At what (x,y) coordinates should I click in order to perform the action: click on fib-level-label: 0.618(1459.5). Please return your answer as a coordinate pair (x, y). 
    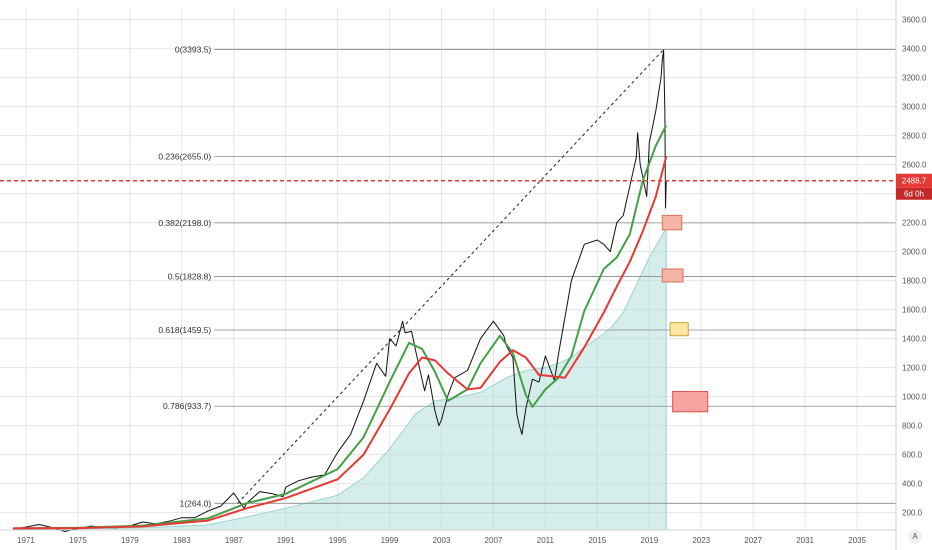
    Looking at the image, I should click on (184, 330).